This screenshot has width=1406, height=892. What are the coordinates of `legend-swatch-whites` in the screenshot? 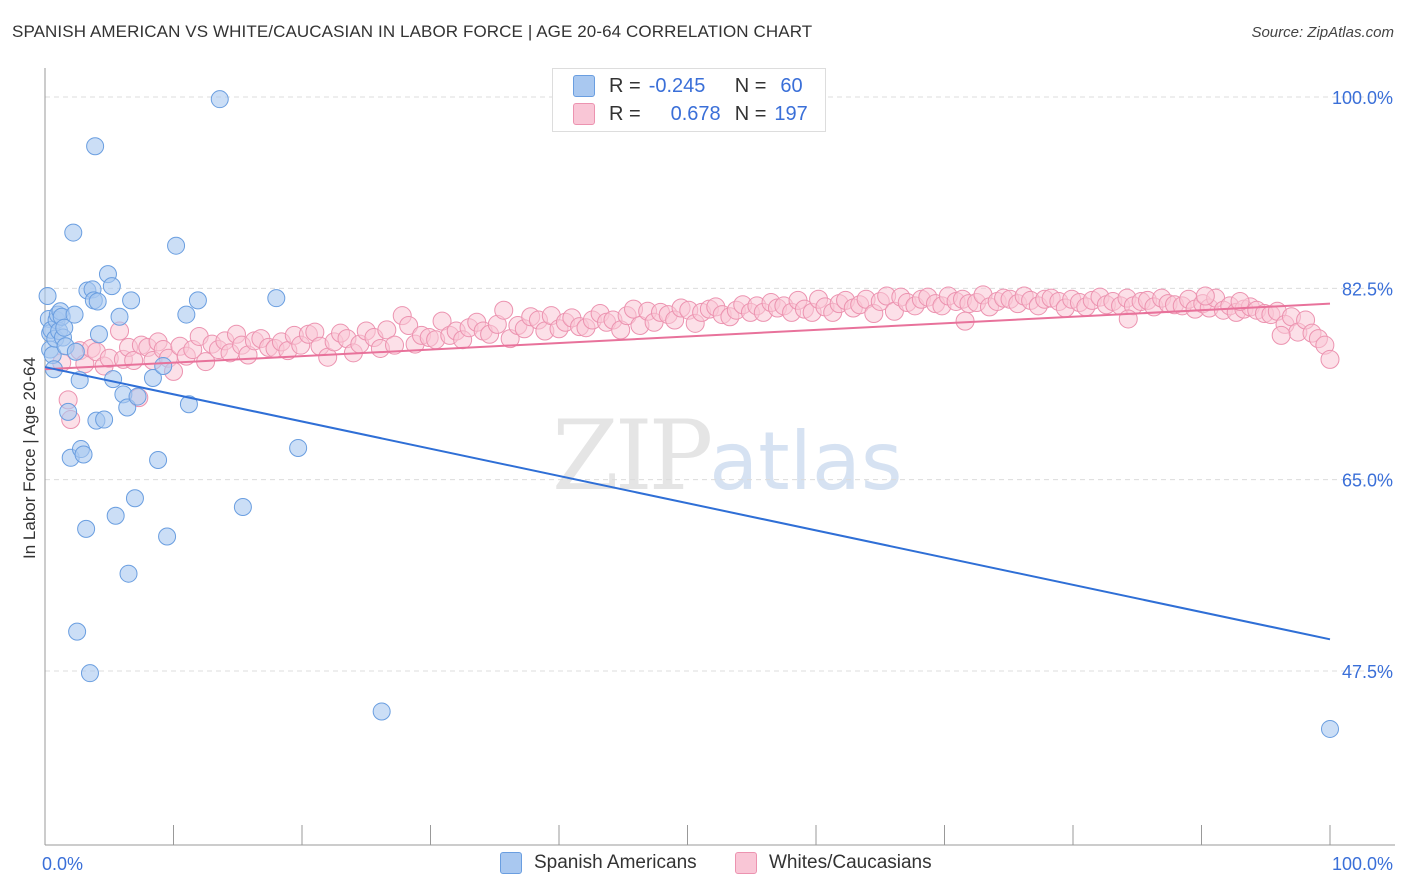 It's located at (584, 114).